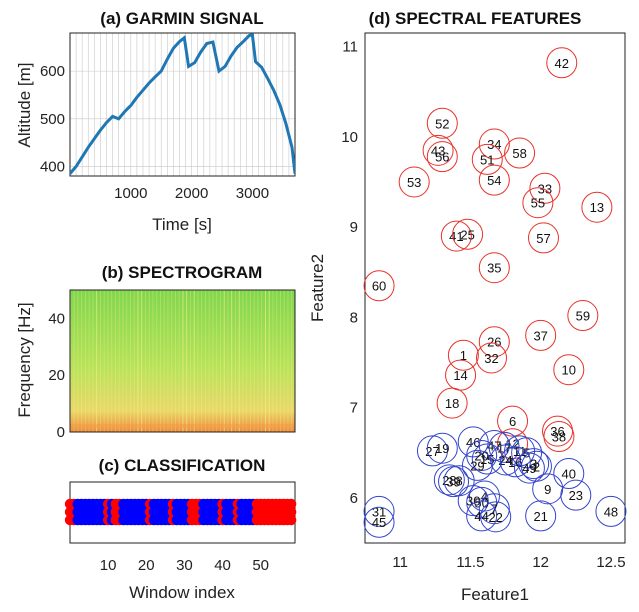  I want to click on feature-point-label: 57, so click(543, 238).